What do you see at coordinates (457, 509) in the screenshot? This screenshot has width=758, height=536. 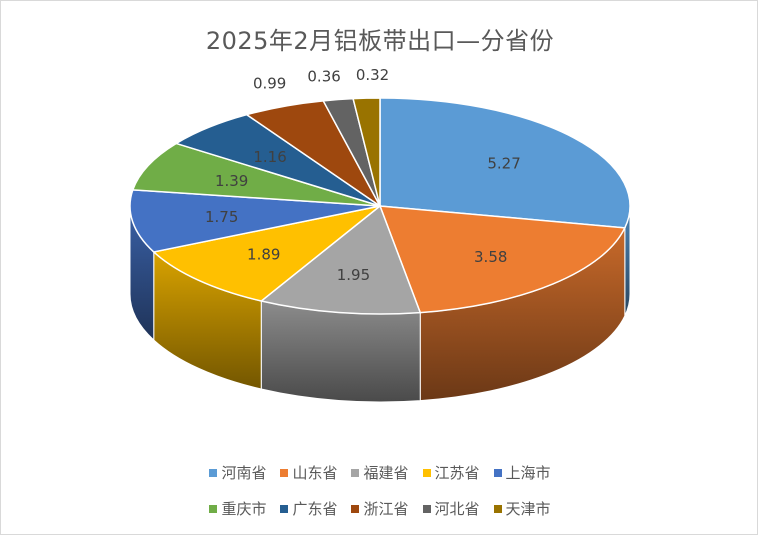 I see `legend-label: 河北省` at bounding box center [457, 509].